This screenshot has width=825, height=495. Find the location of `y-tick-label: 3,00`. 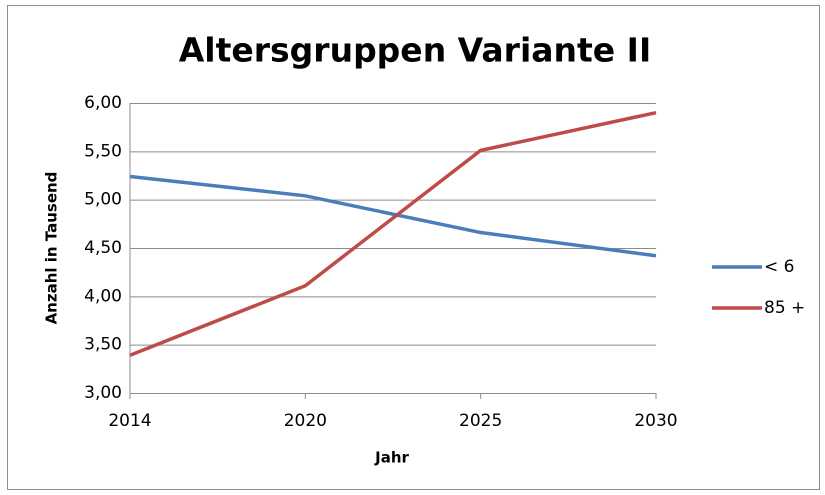

y-tick-label: 3,00 is located at coordinates (103, 393).